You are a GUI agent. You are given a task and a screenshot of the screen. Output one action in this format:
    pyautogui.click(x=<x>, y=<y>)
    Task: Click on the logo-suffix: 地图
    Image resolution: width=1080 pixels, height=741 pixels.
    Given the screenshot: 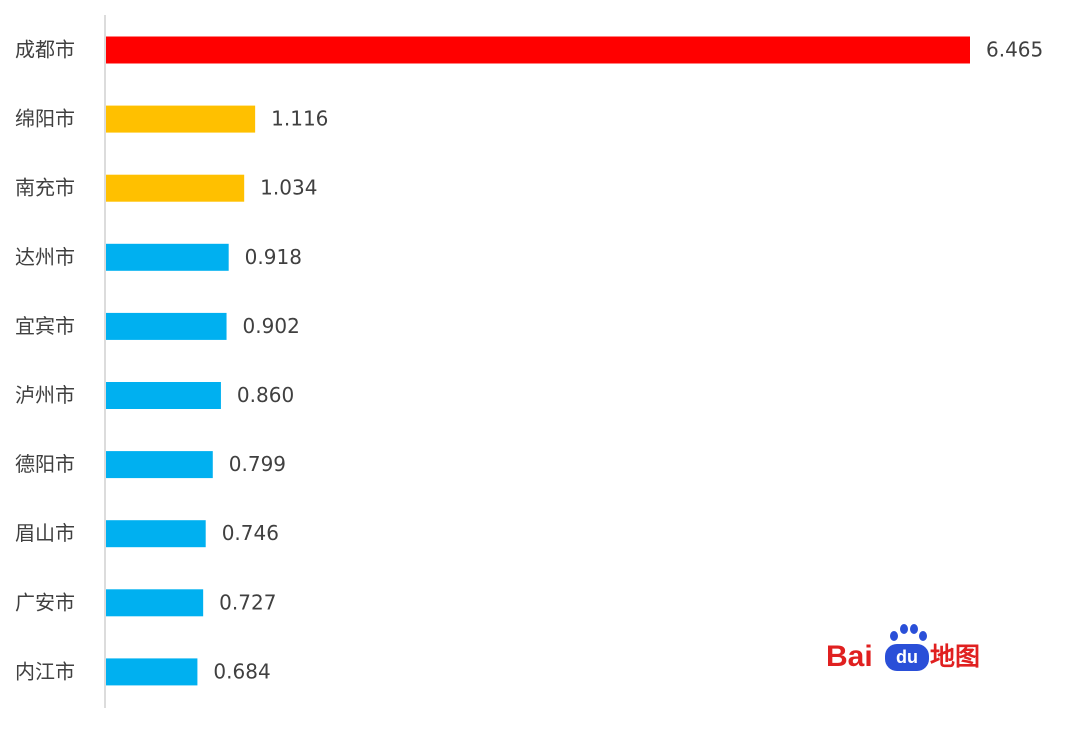 What is the action you would take?
    pyautogui.click(x=955, y=656)
    